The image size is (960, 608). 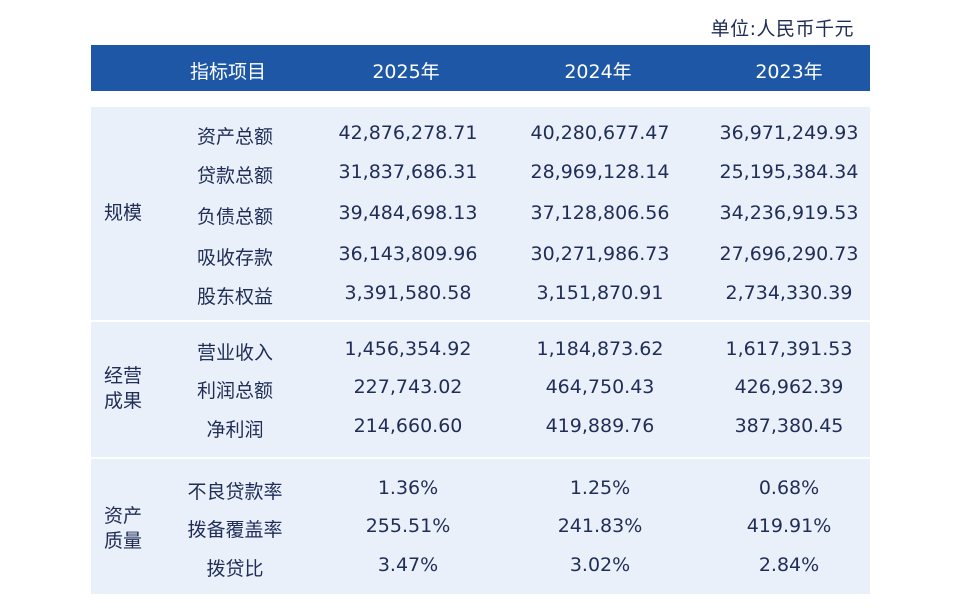 I want to click on value-2023: 1,617,391.53, so click(x=789, y=349).